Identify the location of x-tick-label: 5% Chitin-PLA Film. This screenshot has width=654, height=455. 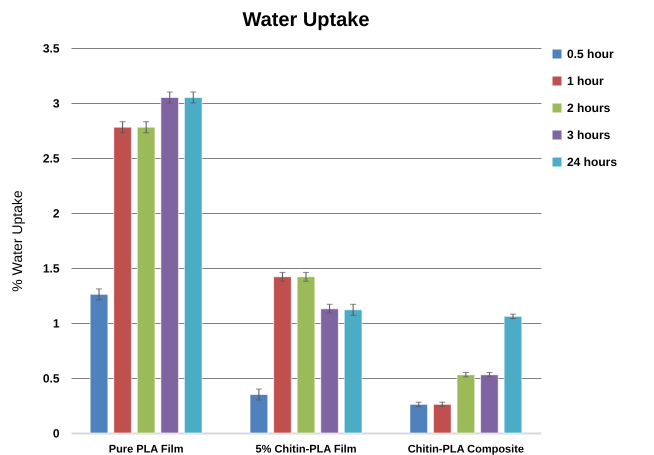
(306, 449).